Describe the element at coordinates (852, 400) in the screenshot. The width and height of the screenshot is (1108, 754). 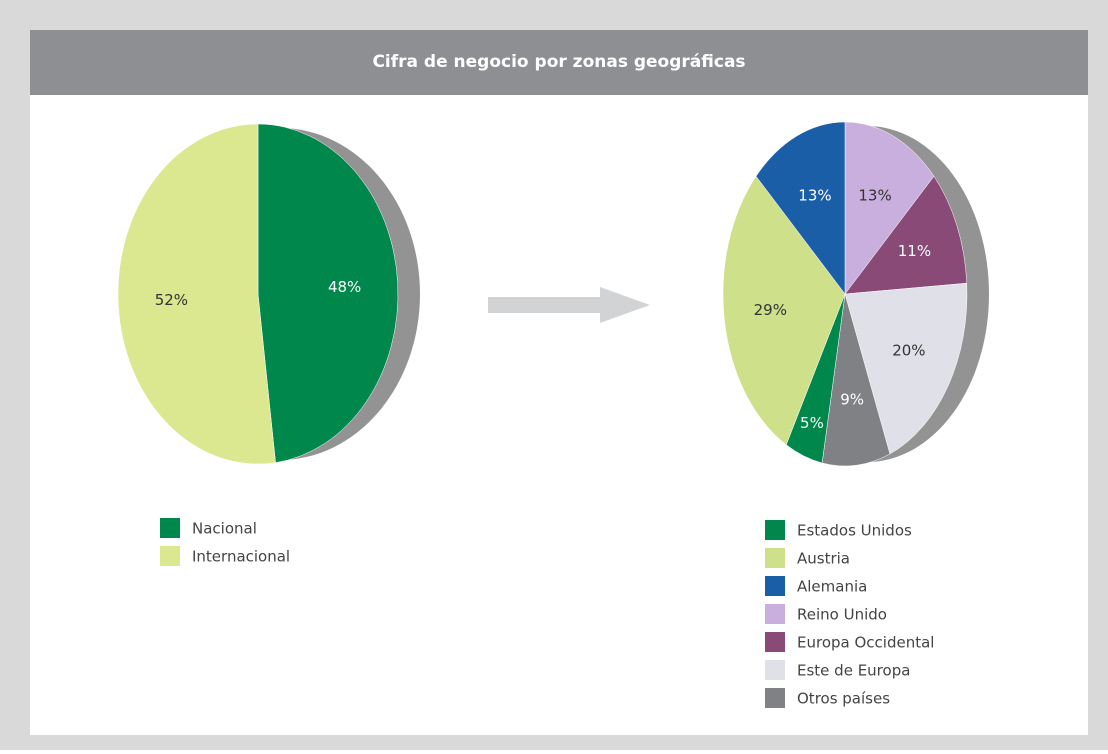
I see `slice-label: 9%` at that location.